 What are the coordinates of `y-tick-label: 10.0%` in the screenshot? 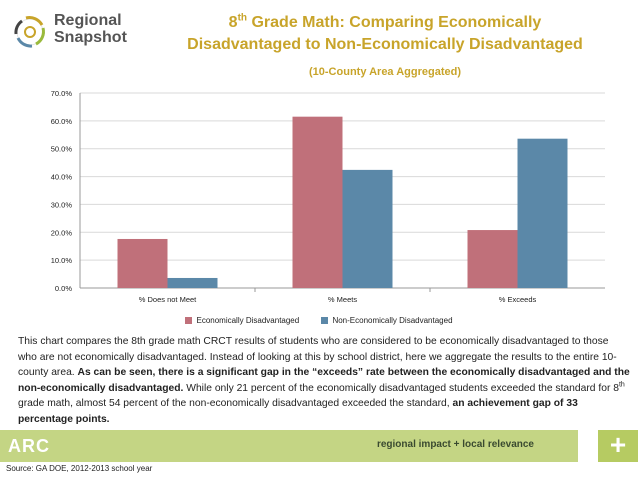 It's located at (62, 260).